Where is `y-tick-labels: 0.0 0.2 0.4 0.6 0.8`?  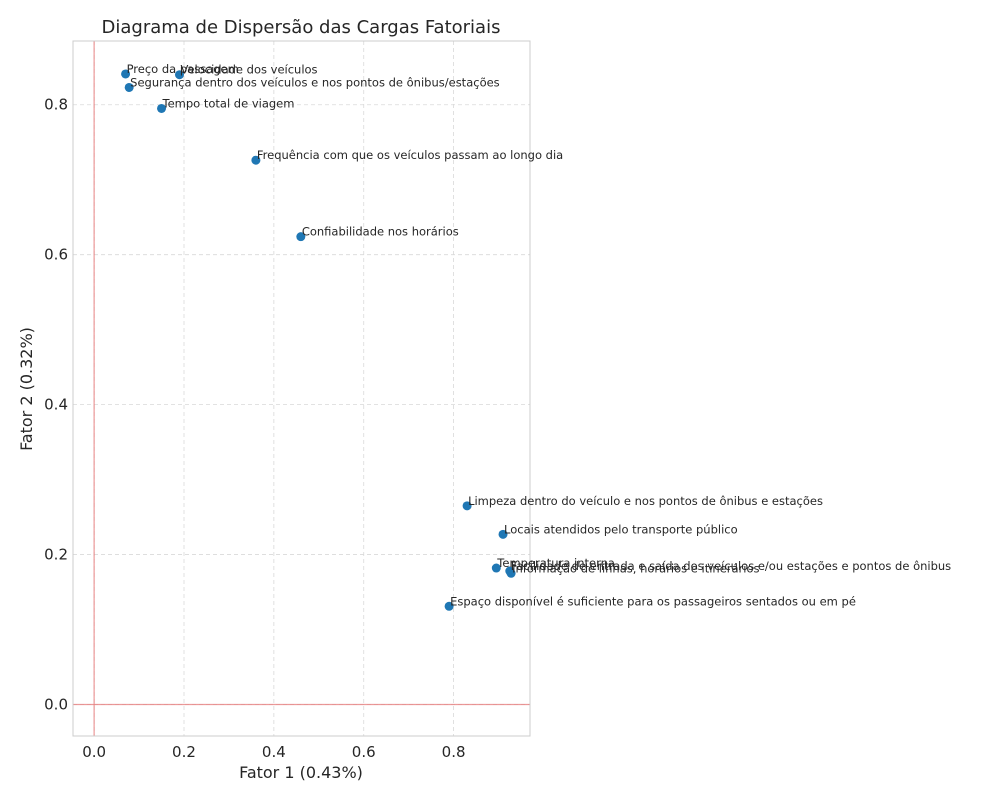
y-tick-labels: 0.0 0.2 0.4 0.6 0.8 is located at coordinates (56, 405).